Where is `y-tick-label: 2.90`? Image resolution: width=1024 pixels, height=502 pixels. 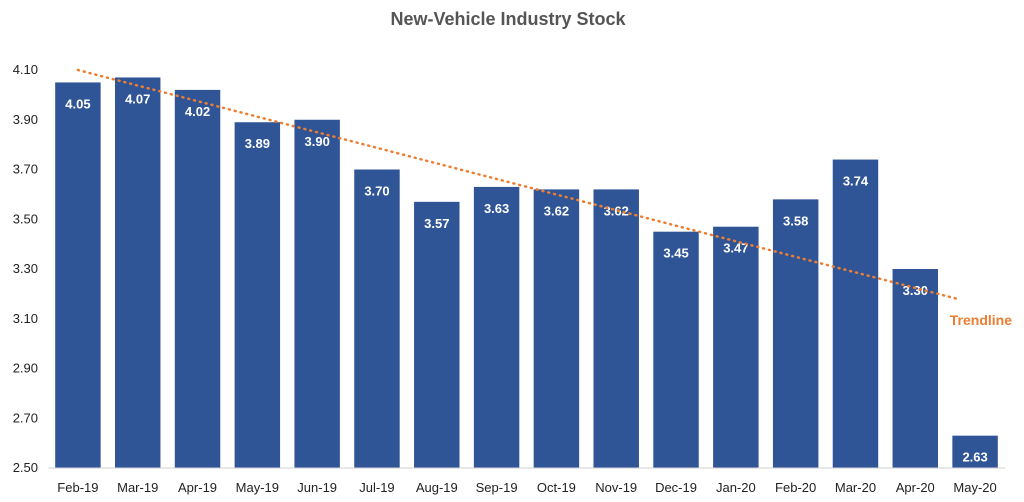
y-tick-label: 2.90 is located at coordinates (25, 368).